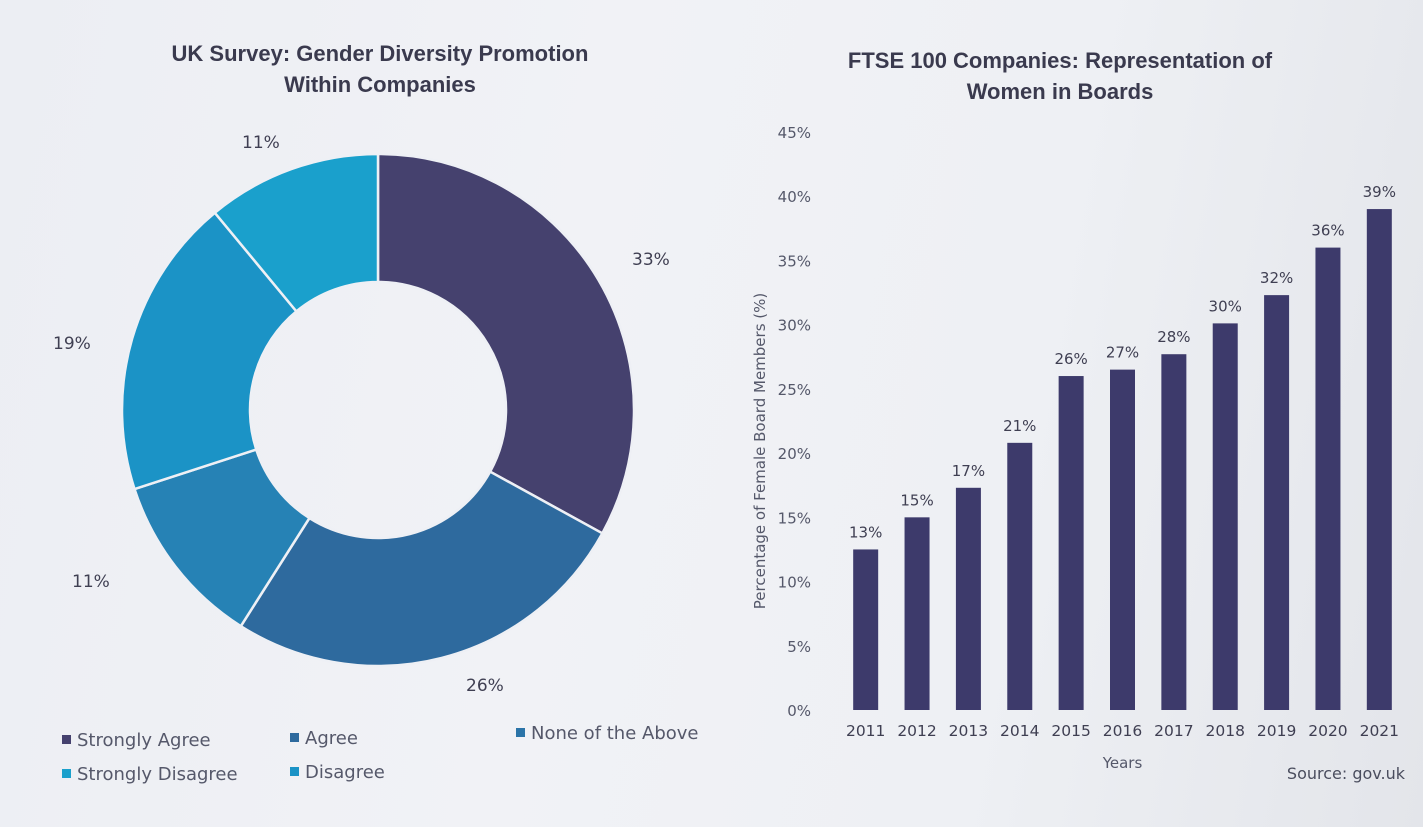 The image size is (1423, 827). What do you see at coordinates (296, 233) in the screenshot?
I see `donut-slice-none-of-the-above` at bounding box center [296, 233].